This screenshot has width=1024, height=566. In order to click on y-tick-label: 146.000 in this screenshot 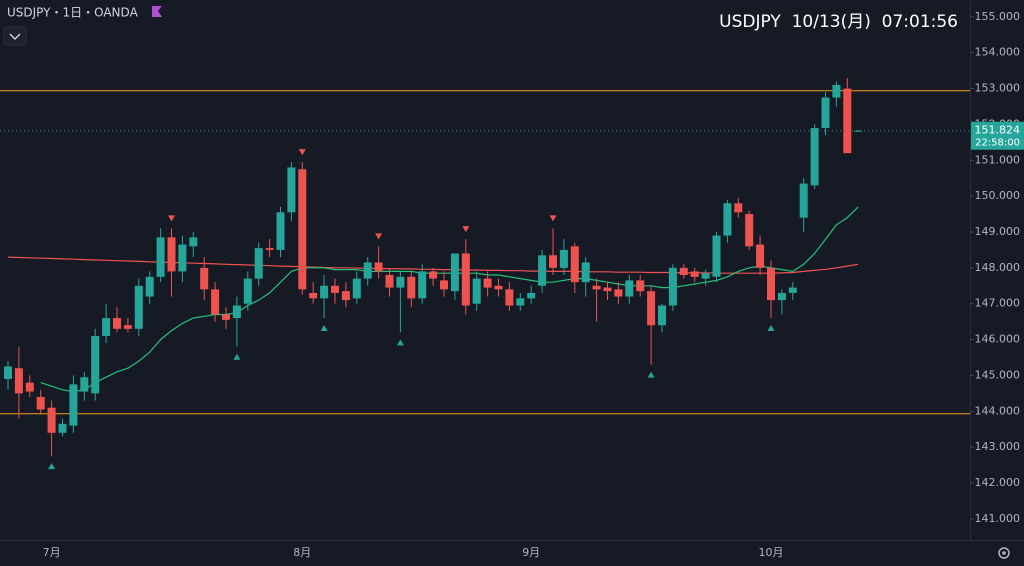, I will do `click(998, 339)`.